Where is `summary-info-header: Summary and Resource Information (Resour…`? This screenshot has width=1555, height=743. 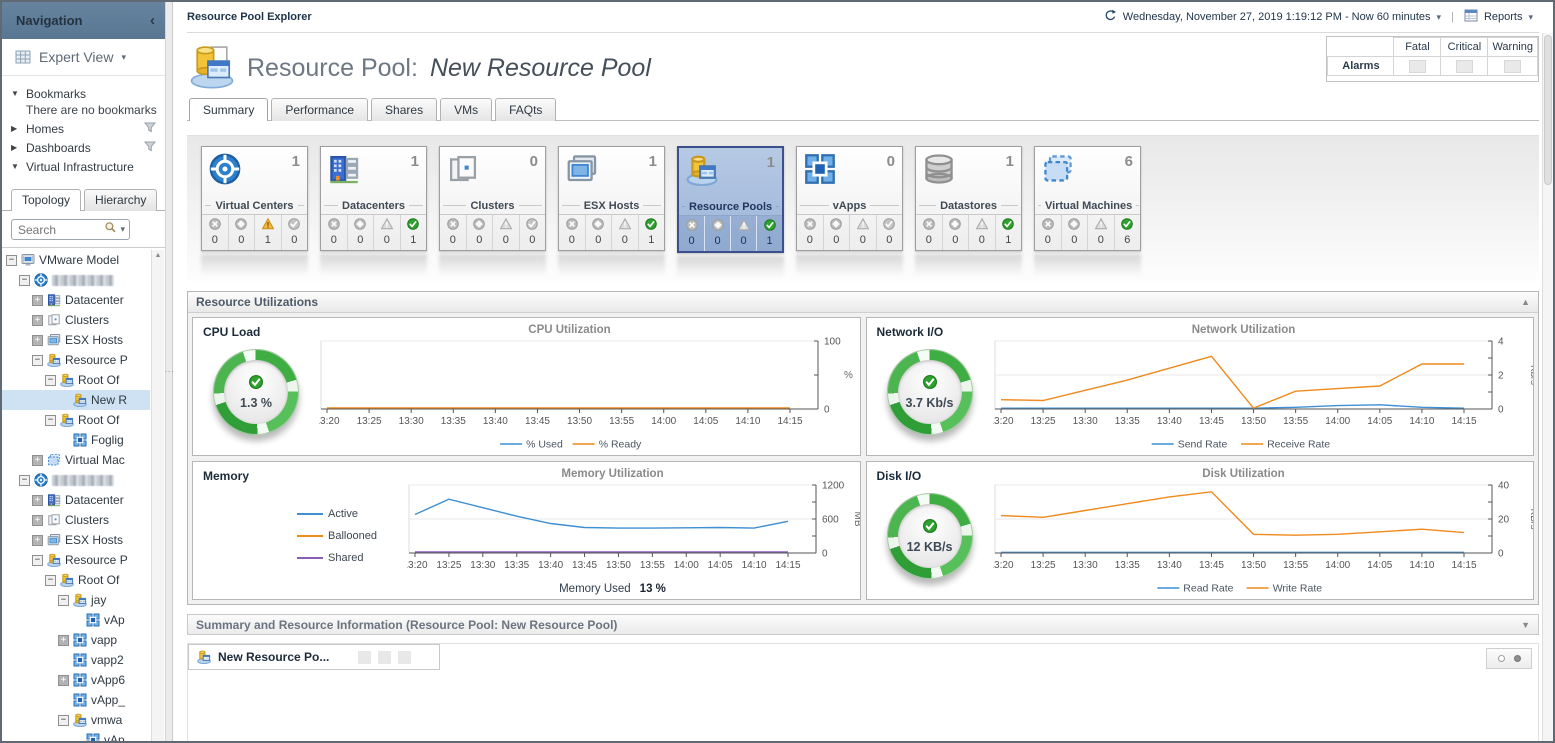
summary-info-header: Summary and Resource Information (Resour… is located at coordinates (863, 624).